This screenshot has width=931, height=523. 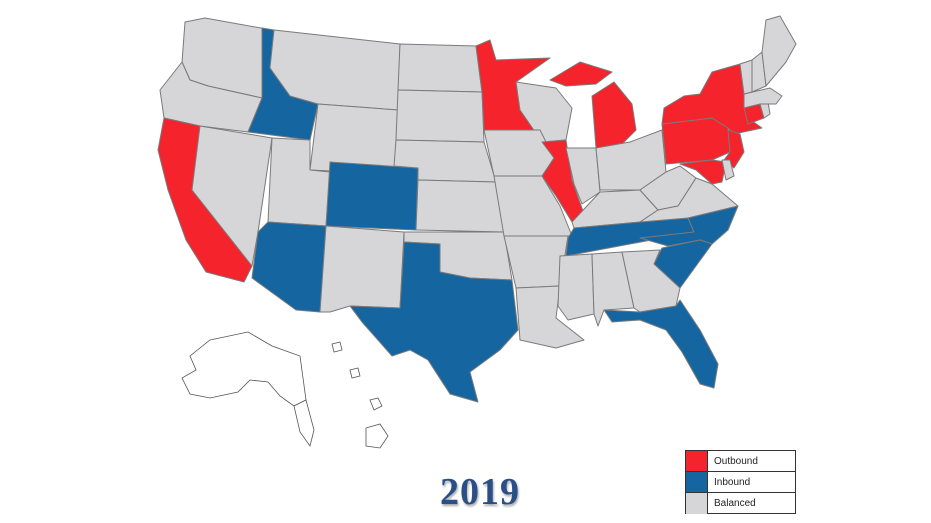 What do you see at coordinates (480, 492) in the screenshot?
I see `year-label: 2019` at bounding box center [480, 492].